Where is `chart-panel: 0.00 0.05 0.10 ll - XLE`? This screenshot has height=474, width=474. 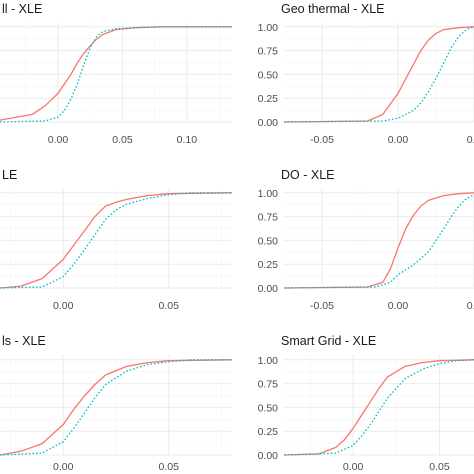 chart-panel: 0.00 0.05 0.10 ll - XLE is located at coordinates (116, 74).